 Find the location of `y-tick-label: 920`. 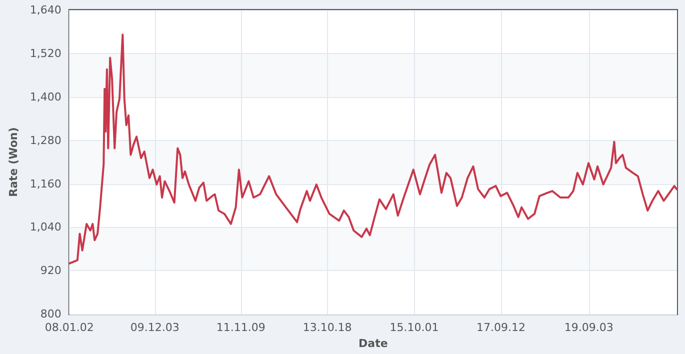

y-tick-label: 920 is located at coordinates (51, 271).